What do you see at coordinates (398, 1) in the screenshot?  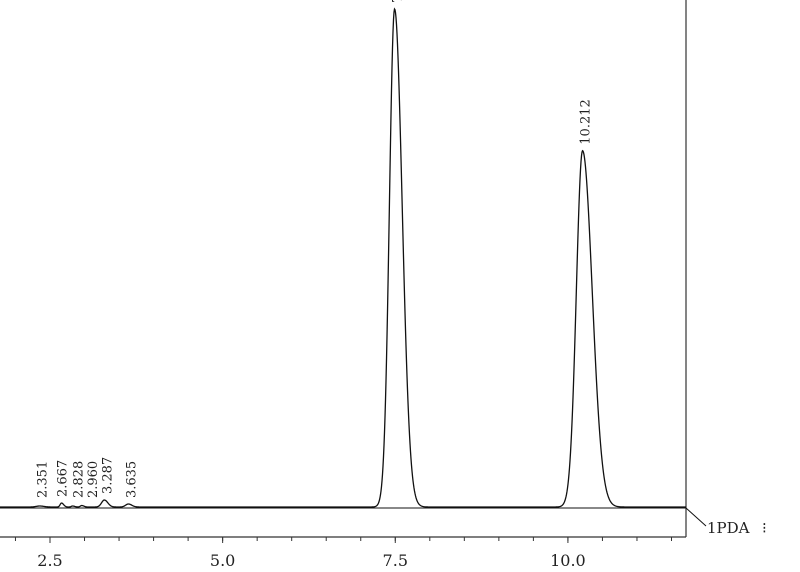 I see `peak-label: 7.49` at bounding box center [398, 1].